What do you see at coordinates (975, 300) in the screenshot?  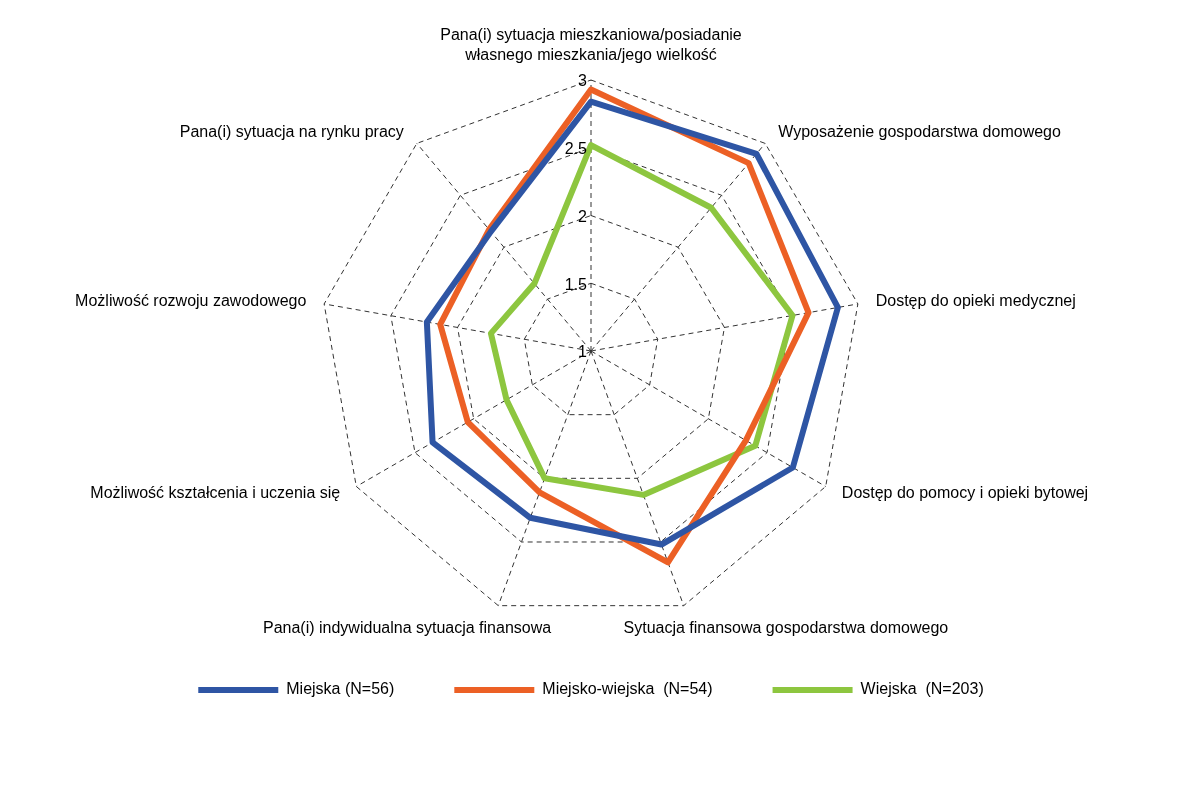 I see `spoke-label: Dostęp do opieki medycznej` at bounding box center [975, 300].